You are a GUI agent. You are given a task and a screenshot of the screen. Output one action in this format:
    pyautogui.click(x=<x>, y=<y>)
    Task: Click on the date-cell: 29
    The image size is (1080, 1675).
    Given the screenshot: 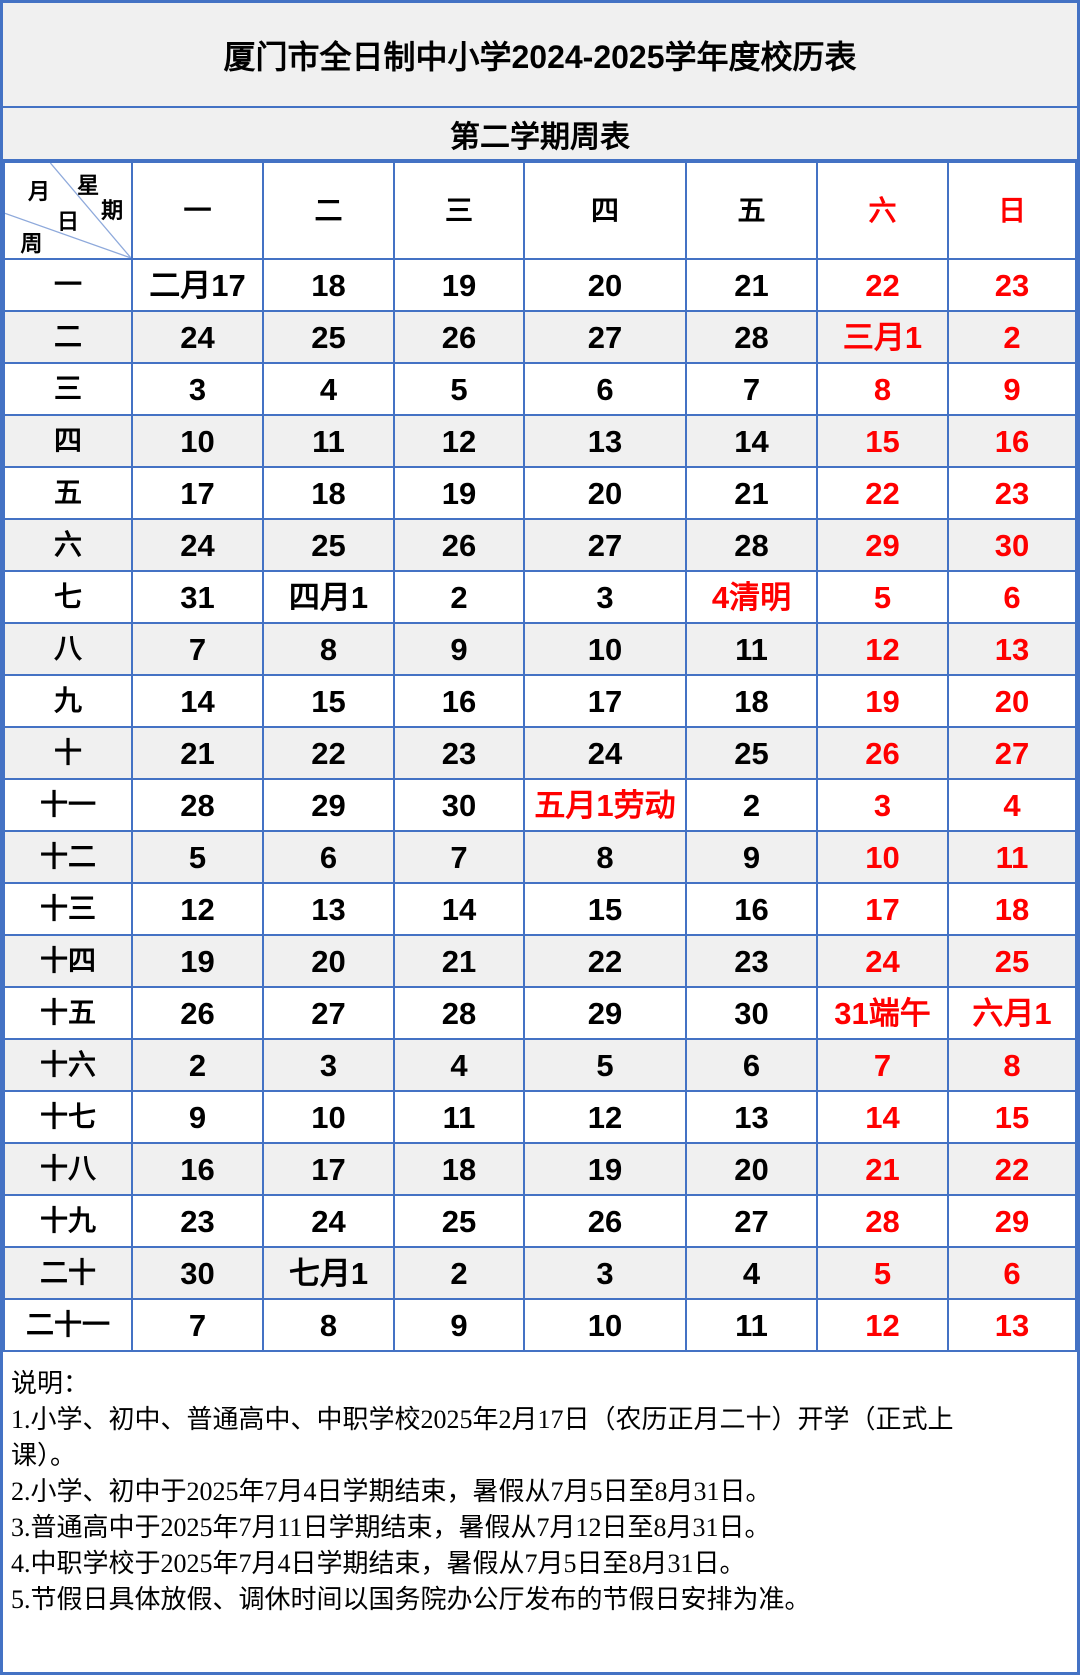 What is the action you would take?
    pyautogui.click(x=1012, y=1221)
    